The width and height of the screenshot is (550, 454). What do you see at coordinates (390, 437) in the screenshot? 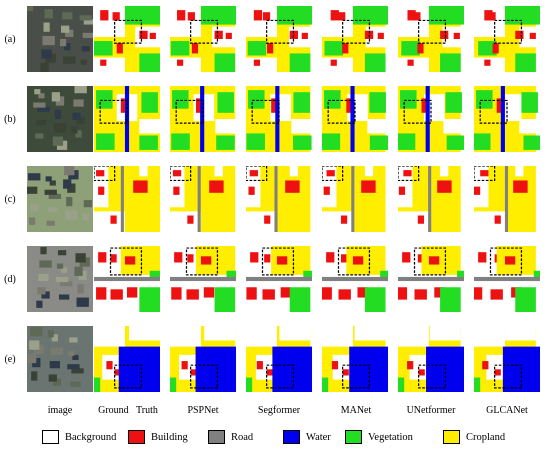
I see `legend-label: Vegetation` at bounding box center [390, 437].